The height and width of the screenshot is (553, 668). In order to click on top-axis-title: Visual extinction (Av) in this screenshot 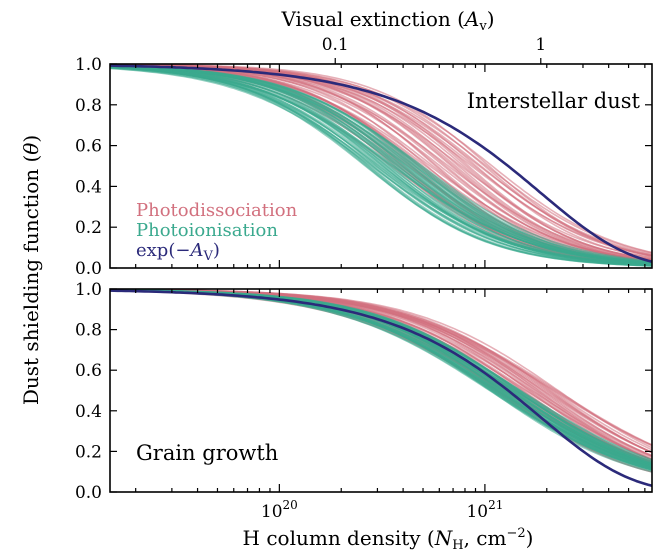, I will do `click(387, 20)`.